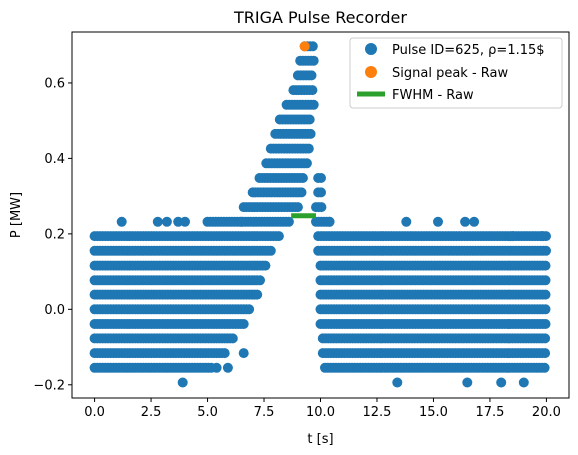 The image size is (578, 455). What do you see at coordinates (320, 412) in the screenshot?
I see `x-tick-label: 10.0` at bounding box center [320, 412].